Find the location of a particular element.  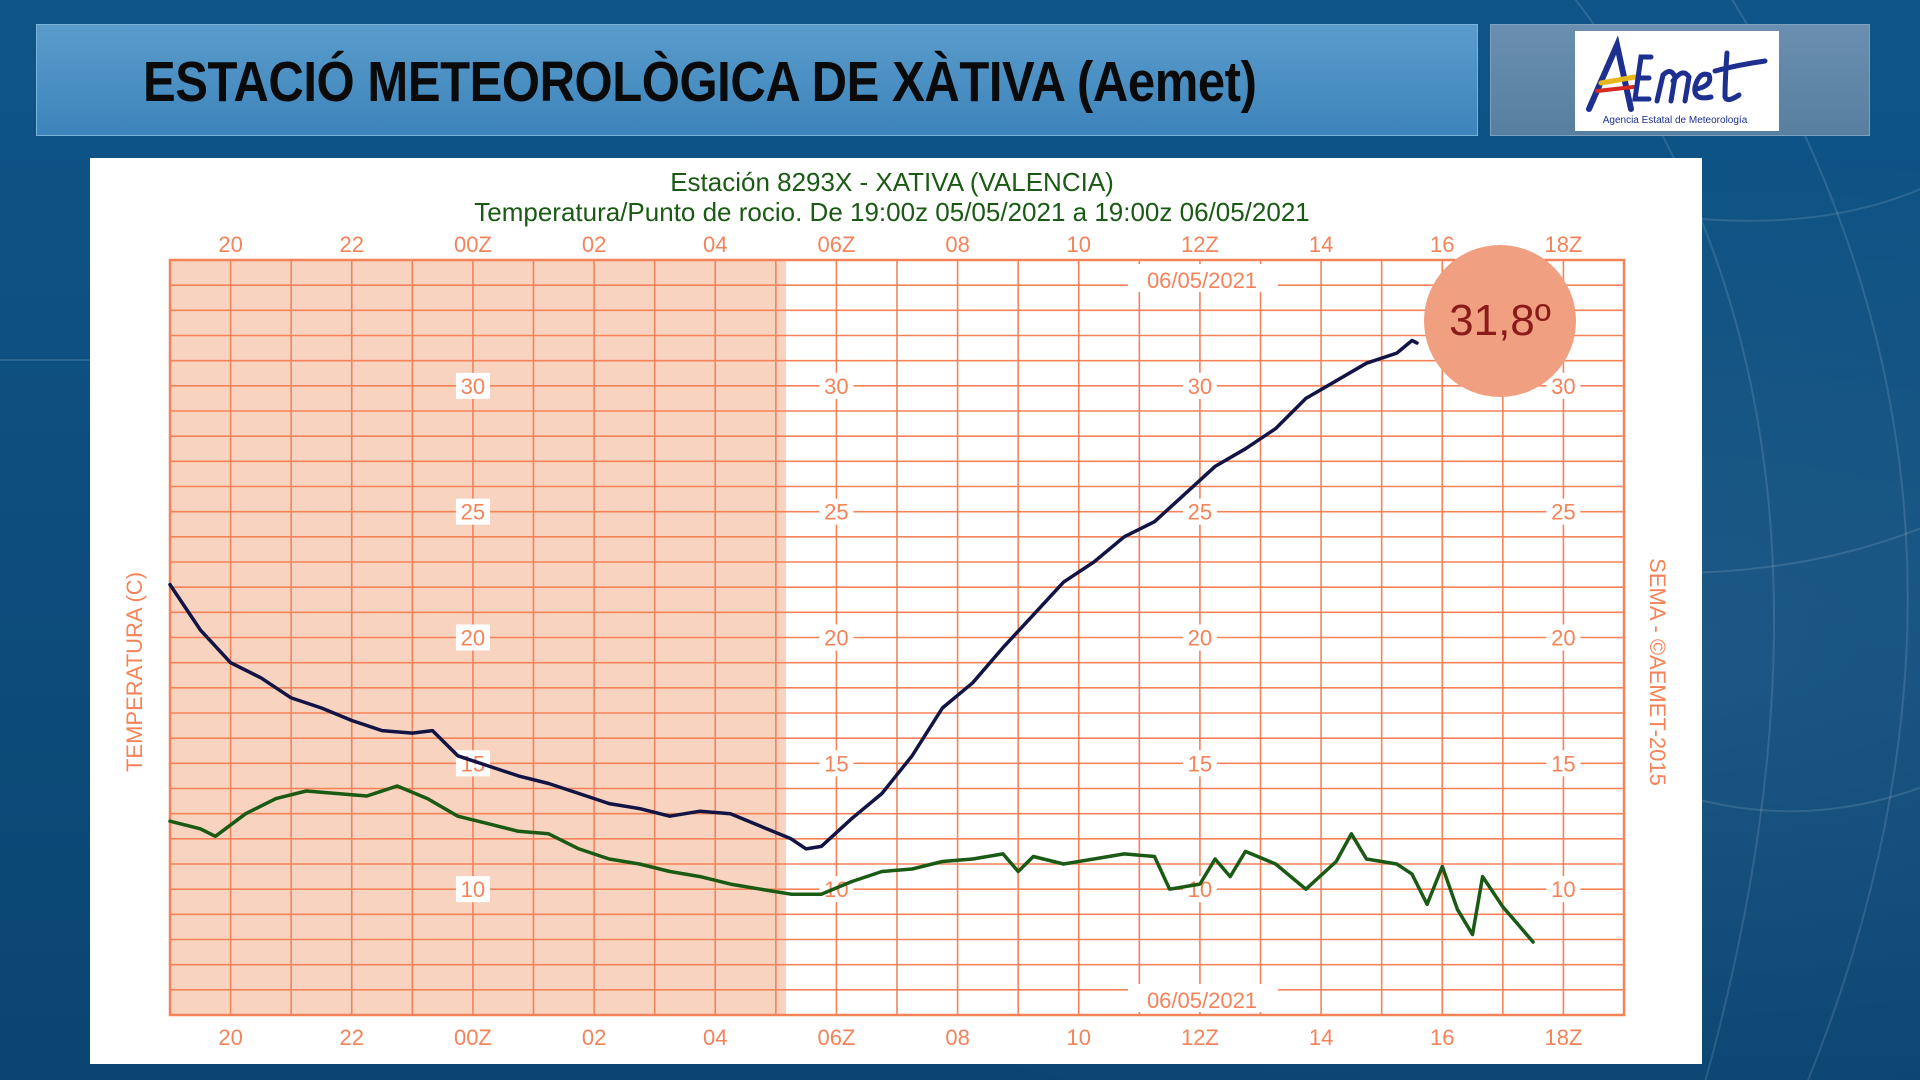

x-tick-label-bottom: 20 is located at coordinates (230, 1037).